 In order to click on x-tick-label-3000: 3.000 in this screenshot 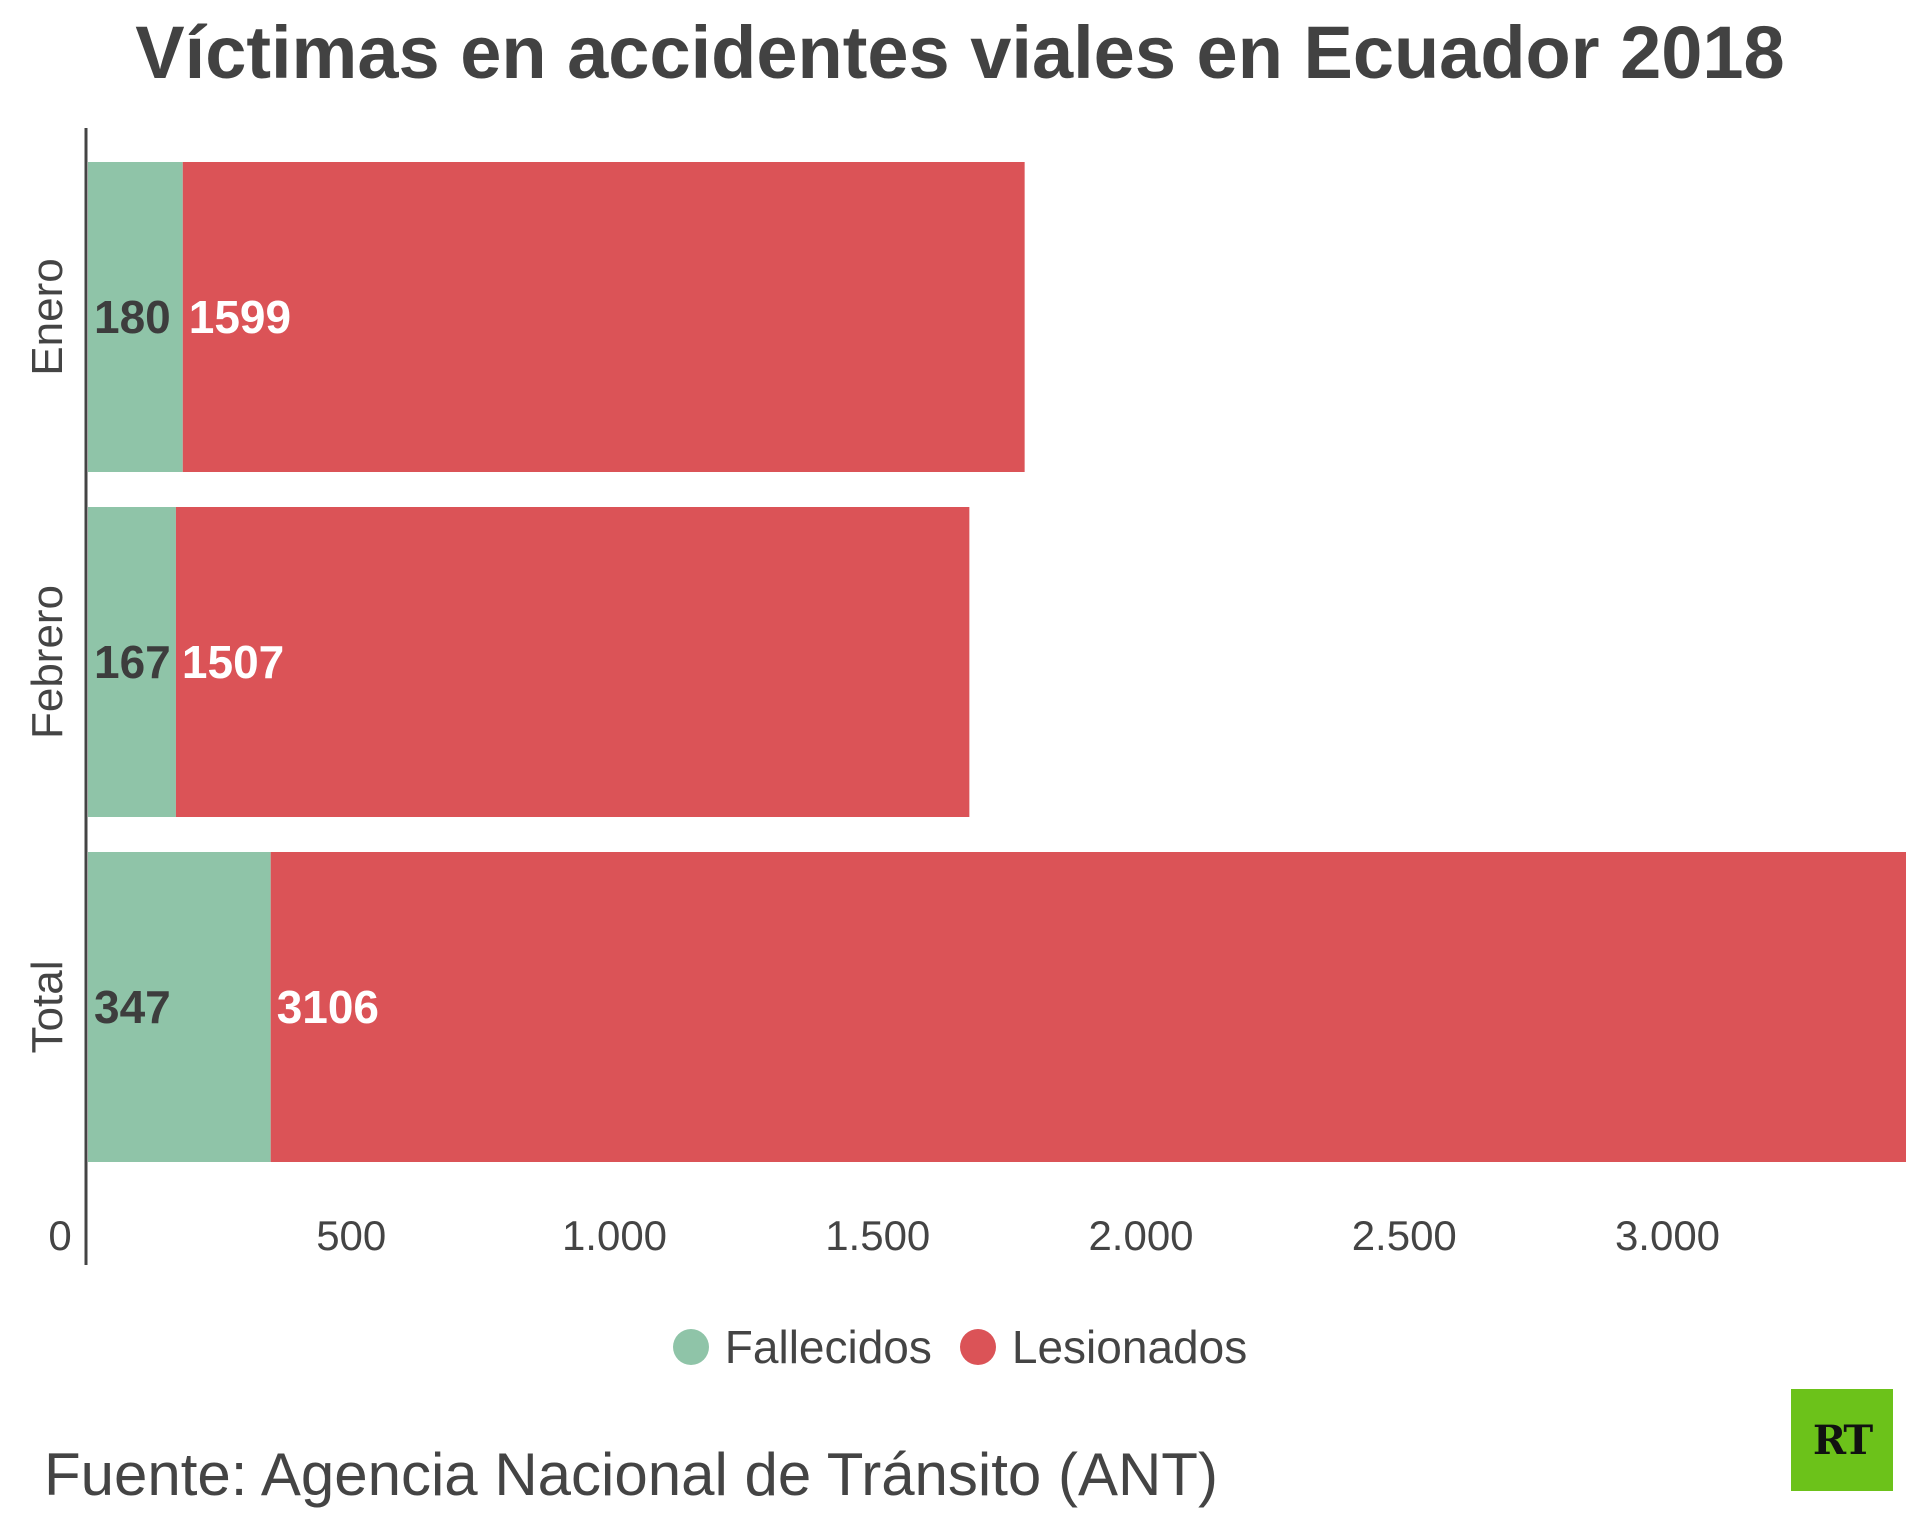, I will do `click(1667, 1235)`.